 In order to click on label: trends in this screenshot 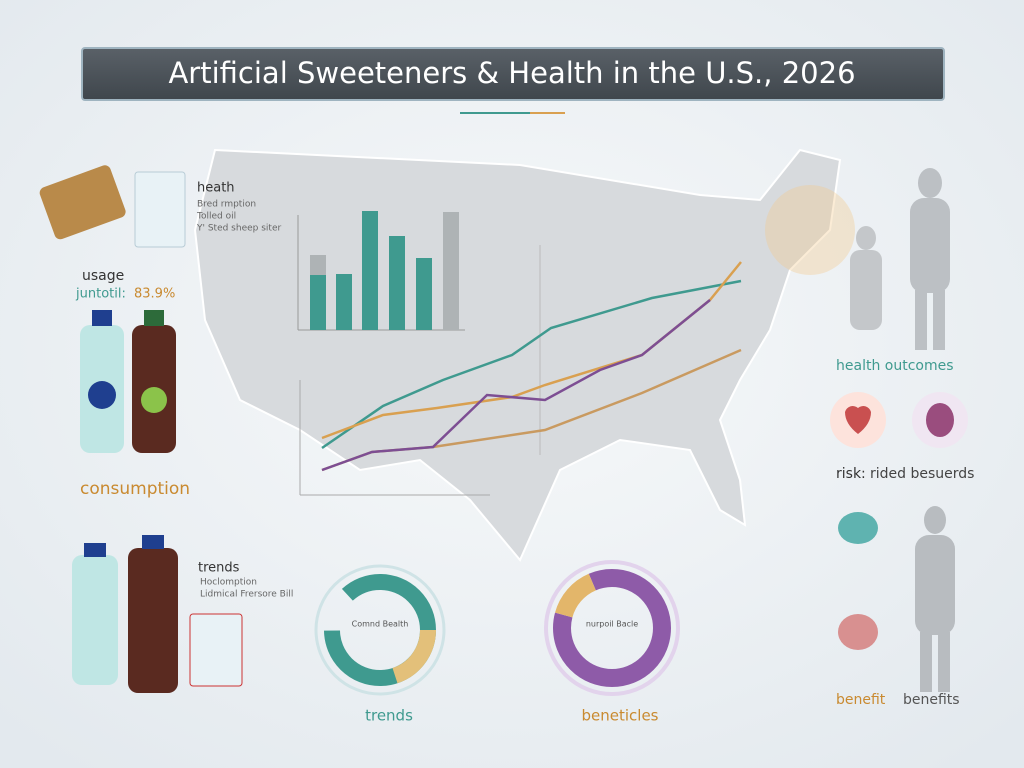, I will do `click(219, 568)`.